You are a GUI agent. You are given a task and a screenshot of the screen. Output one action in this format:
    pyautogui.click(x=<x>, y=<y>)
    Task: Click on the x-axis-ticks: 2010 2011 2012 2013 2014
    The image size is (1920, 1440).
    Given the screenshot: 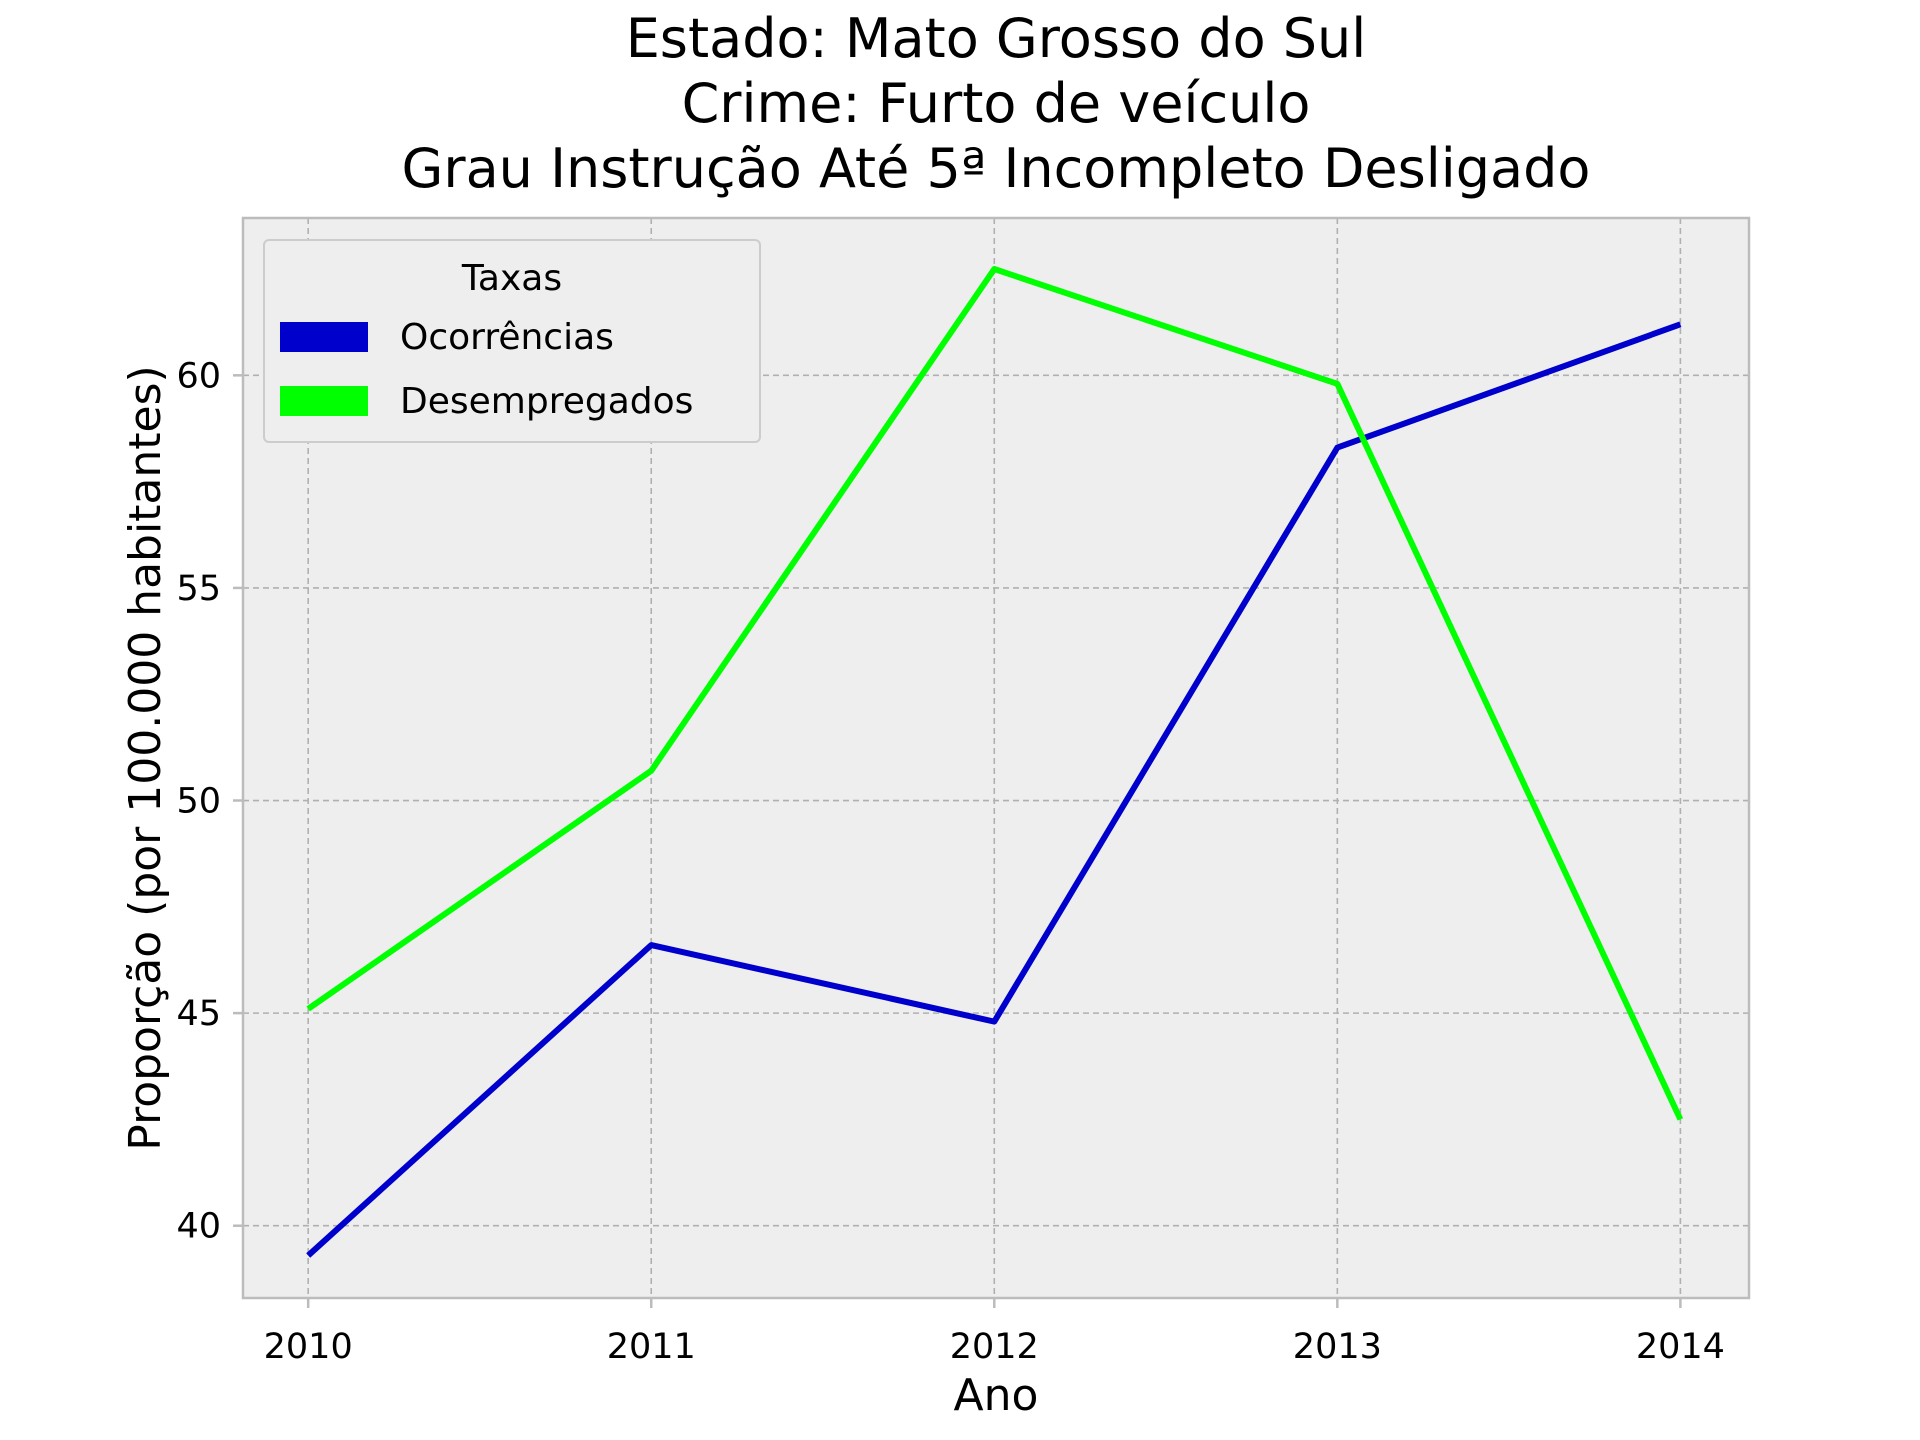 What is the action you would take?
    pyautogui.click(x=994, y=1332)
    